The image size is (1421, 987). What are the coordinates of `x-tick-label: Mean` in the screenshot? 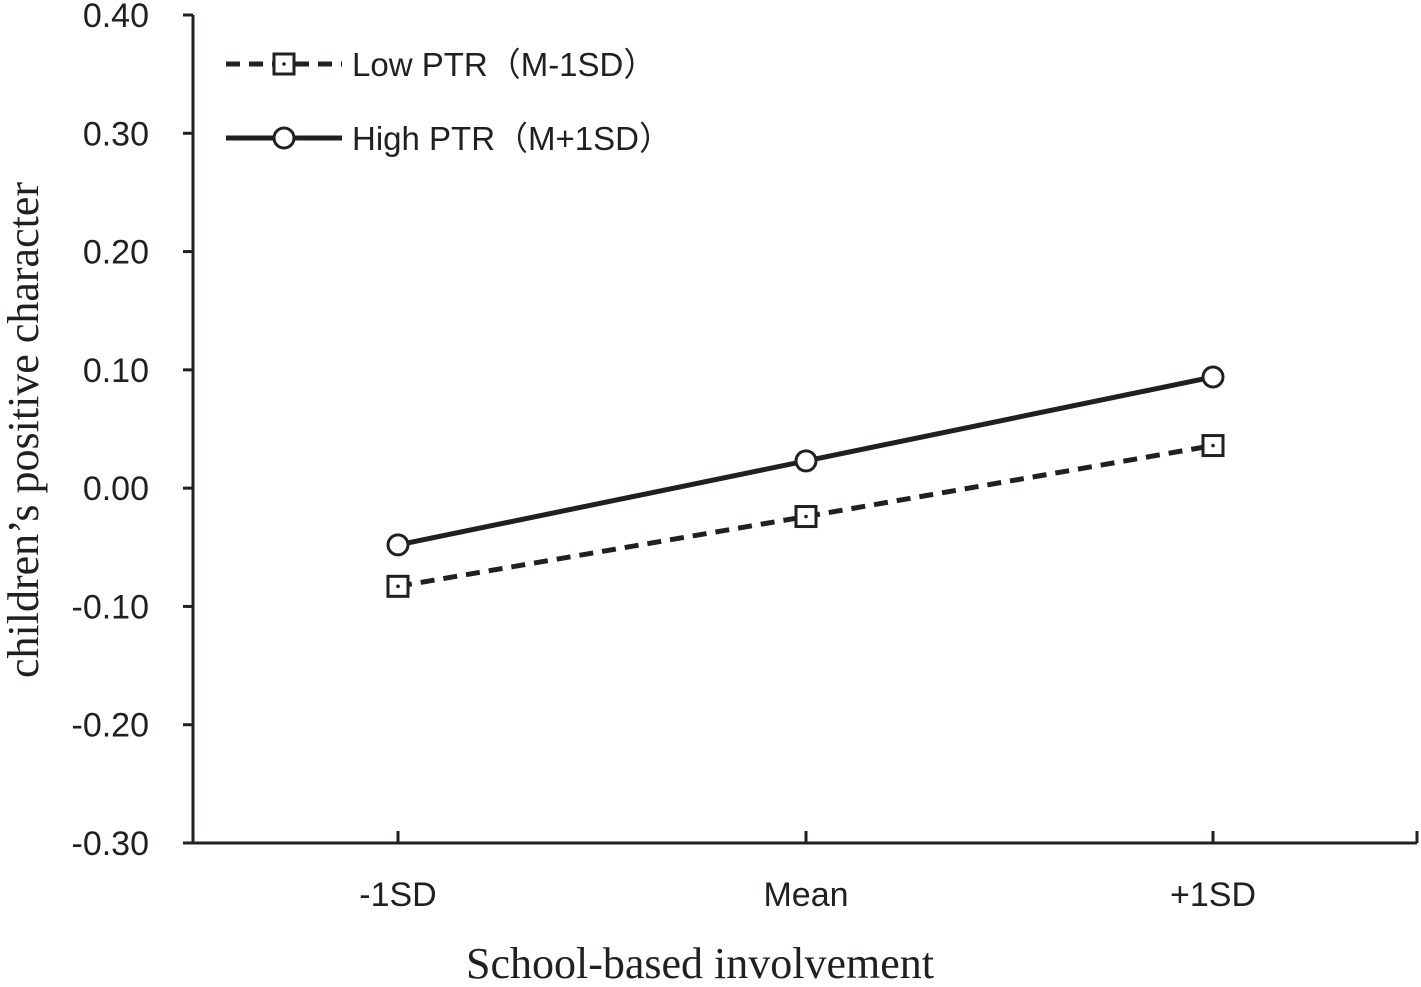 It's located at (805, 895).